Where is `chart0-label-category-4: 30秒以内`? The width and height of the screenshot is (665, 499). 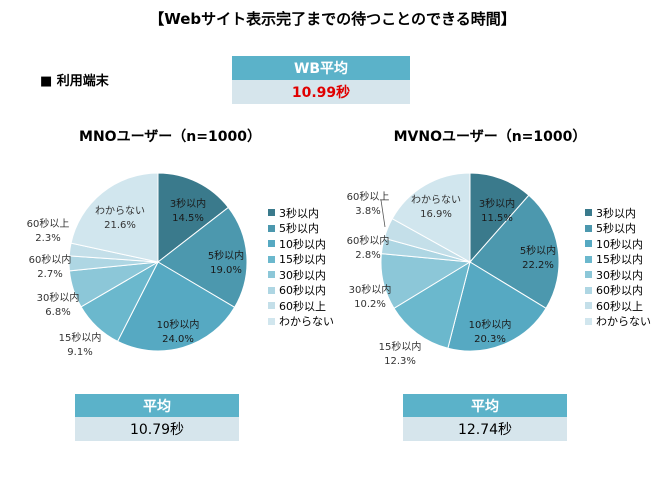 chart0-label-category-4: 30秒以内 is located at coordinates (58, 297).